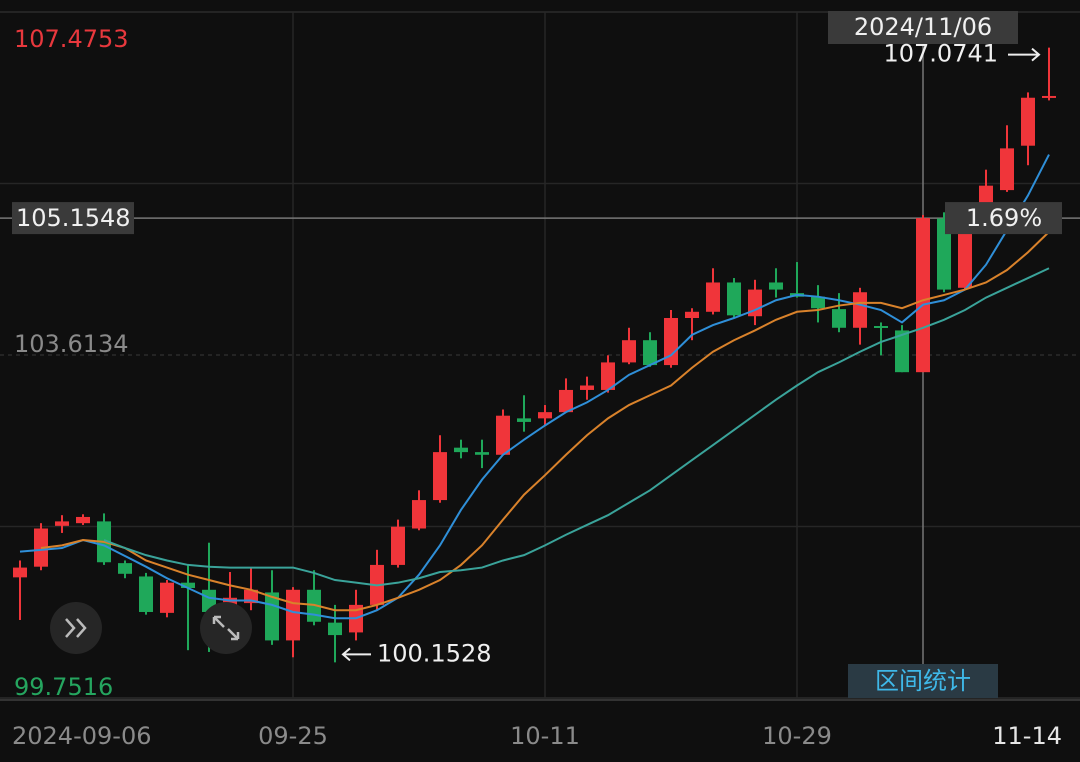 The height and width of the screenshot is (762, 1080). I want to click on x-tick-label: 11-14, so click(1027, 736).